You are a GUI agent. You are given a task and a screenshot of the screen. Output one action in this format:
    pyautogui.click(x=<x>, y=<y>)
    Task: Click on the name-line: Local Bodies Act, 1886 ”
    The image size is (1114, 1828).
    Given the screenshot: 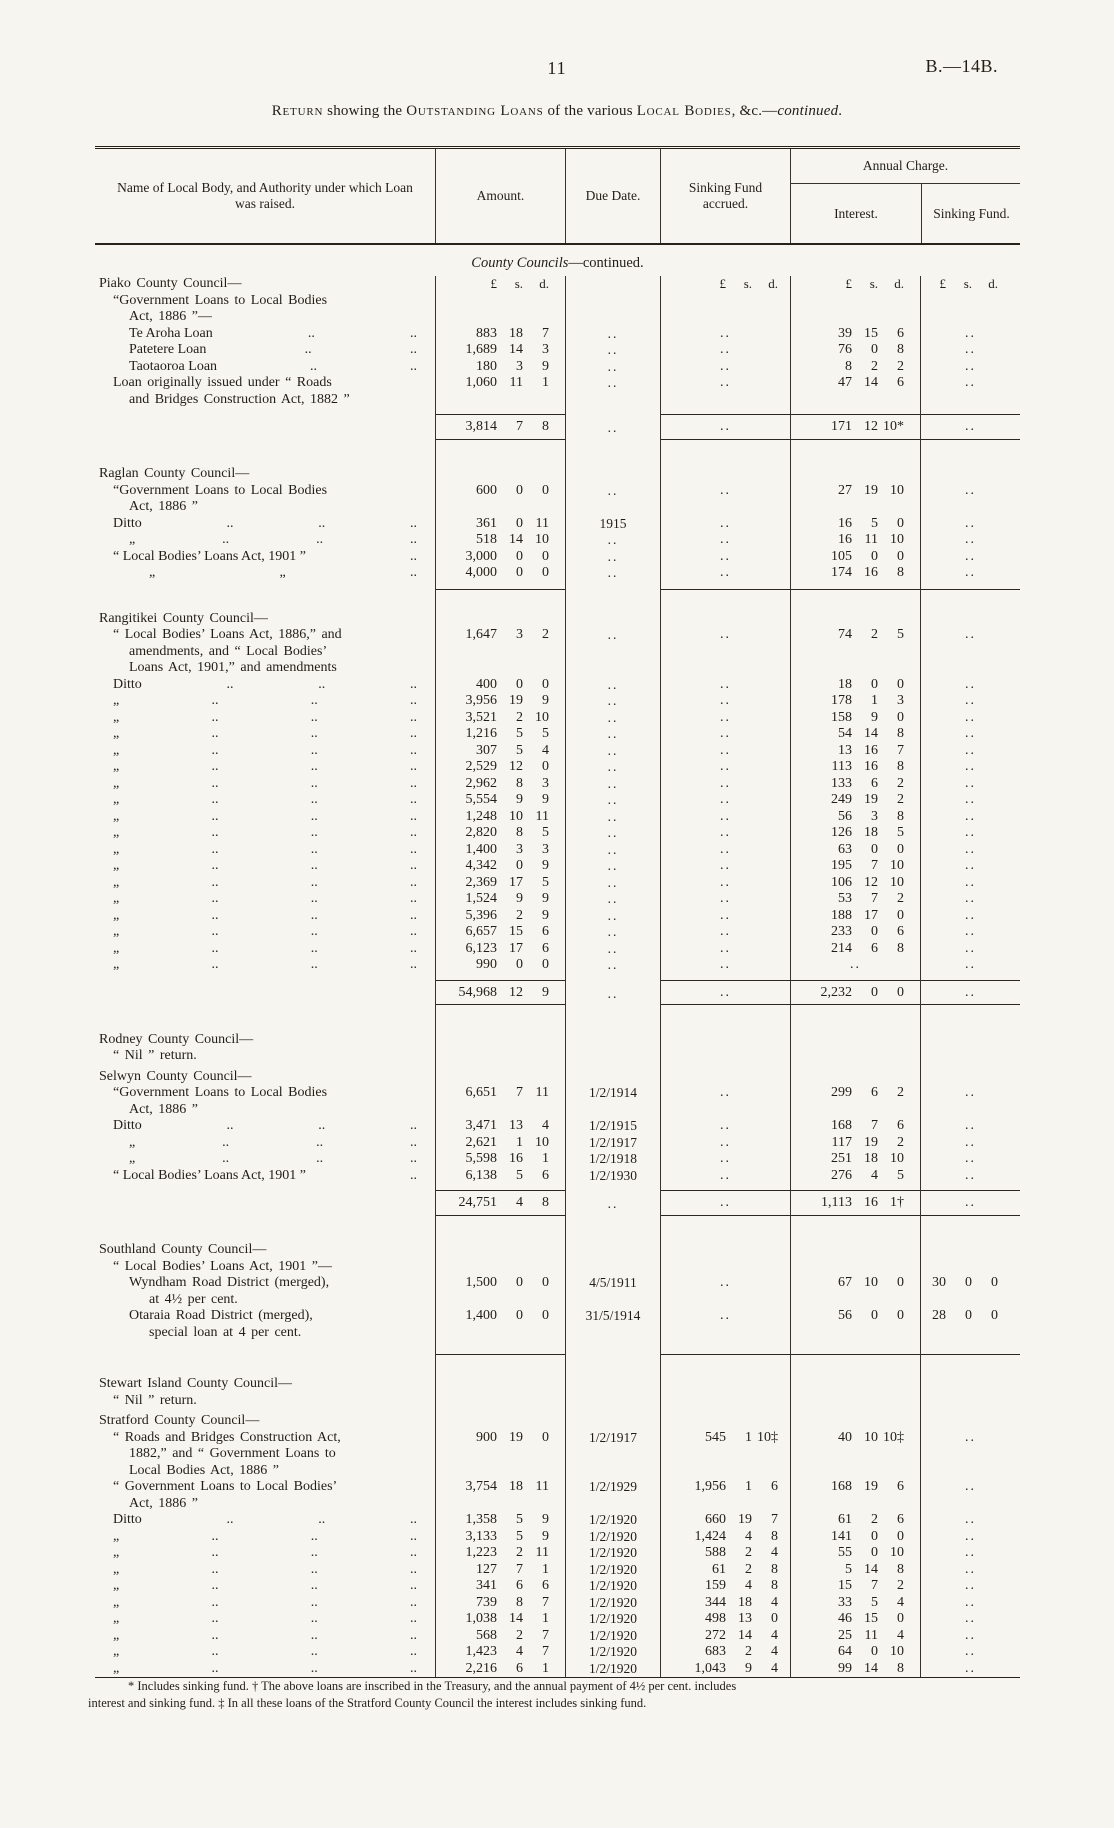 What is the action you would take?
    pyautogui.click(x=264, y=1471)
    